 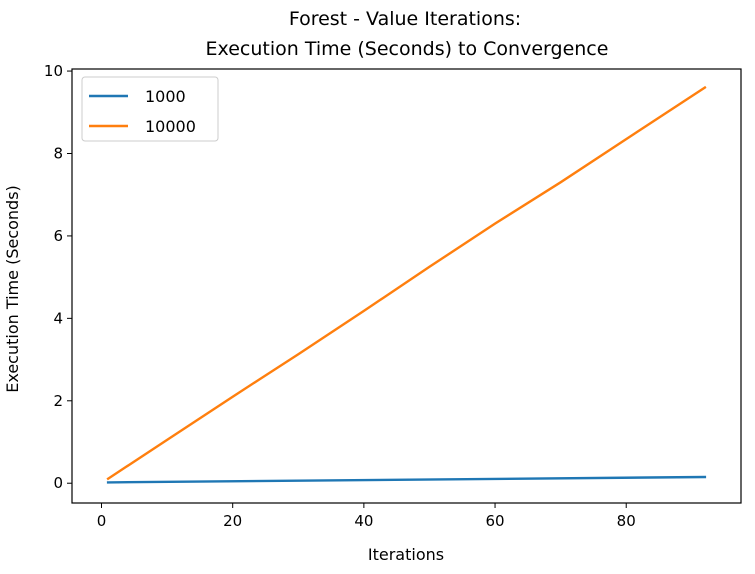 I want to click on y-tick-label: 6, so click(x=58, y=236).